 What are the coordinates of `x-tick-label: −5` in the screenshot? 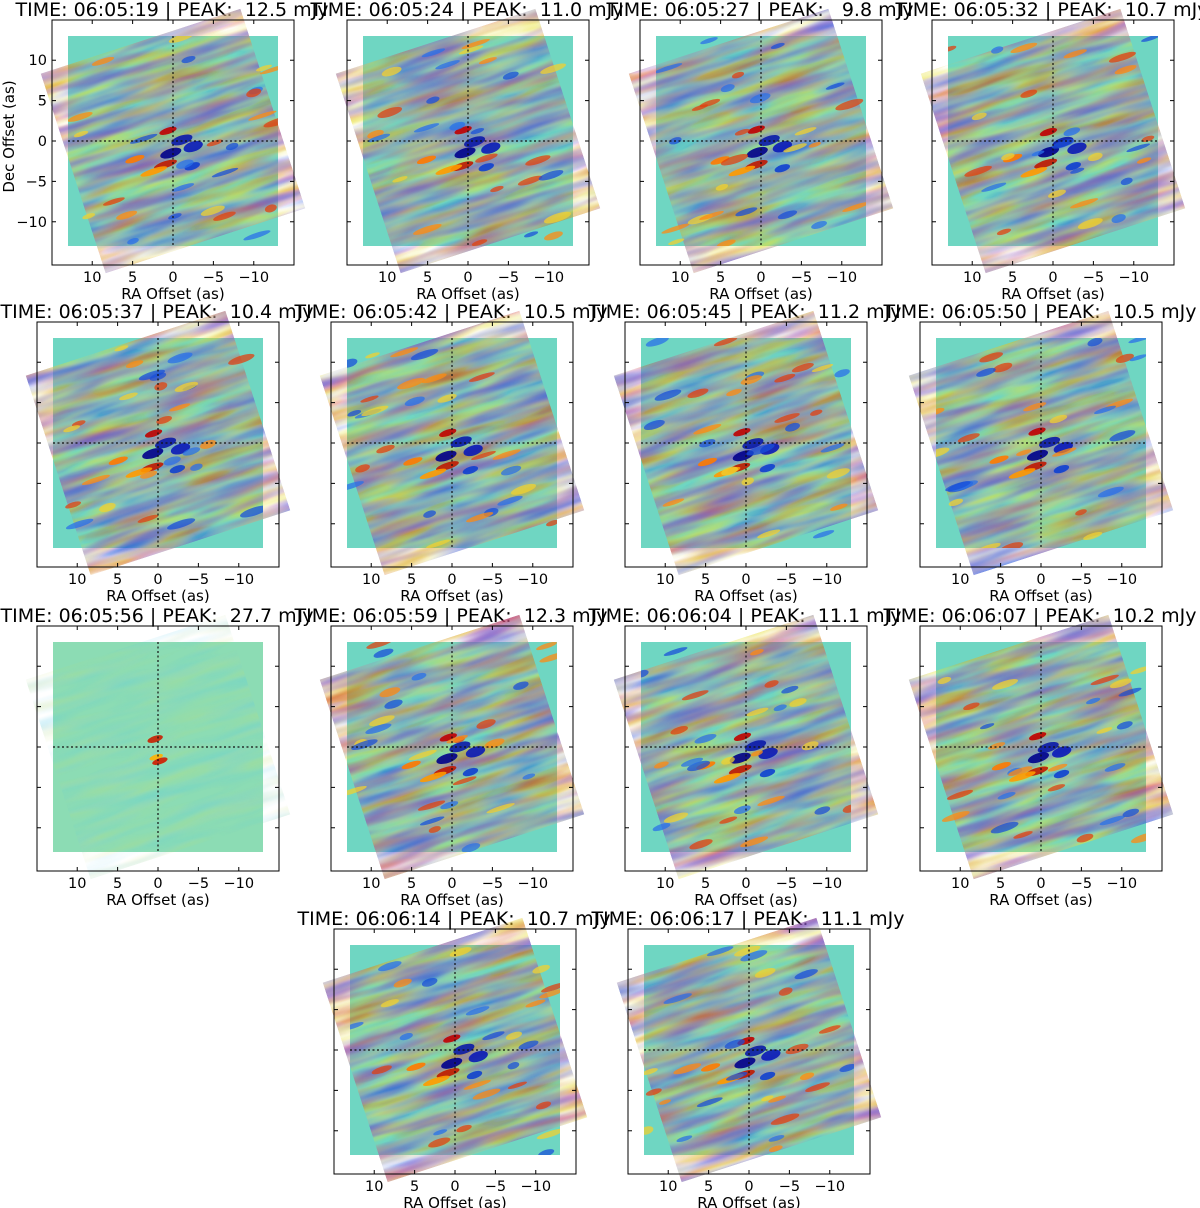 It's located at (786, 884).